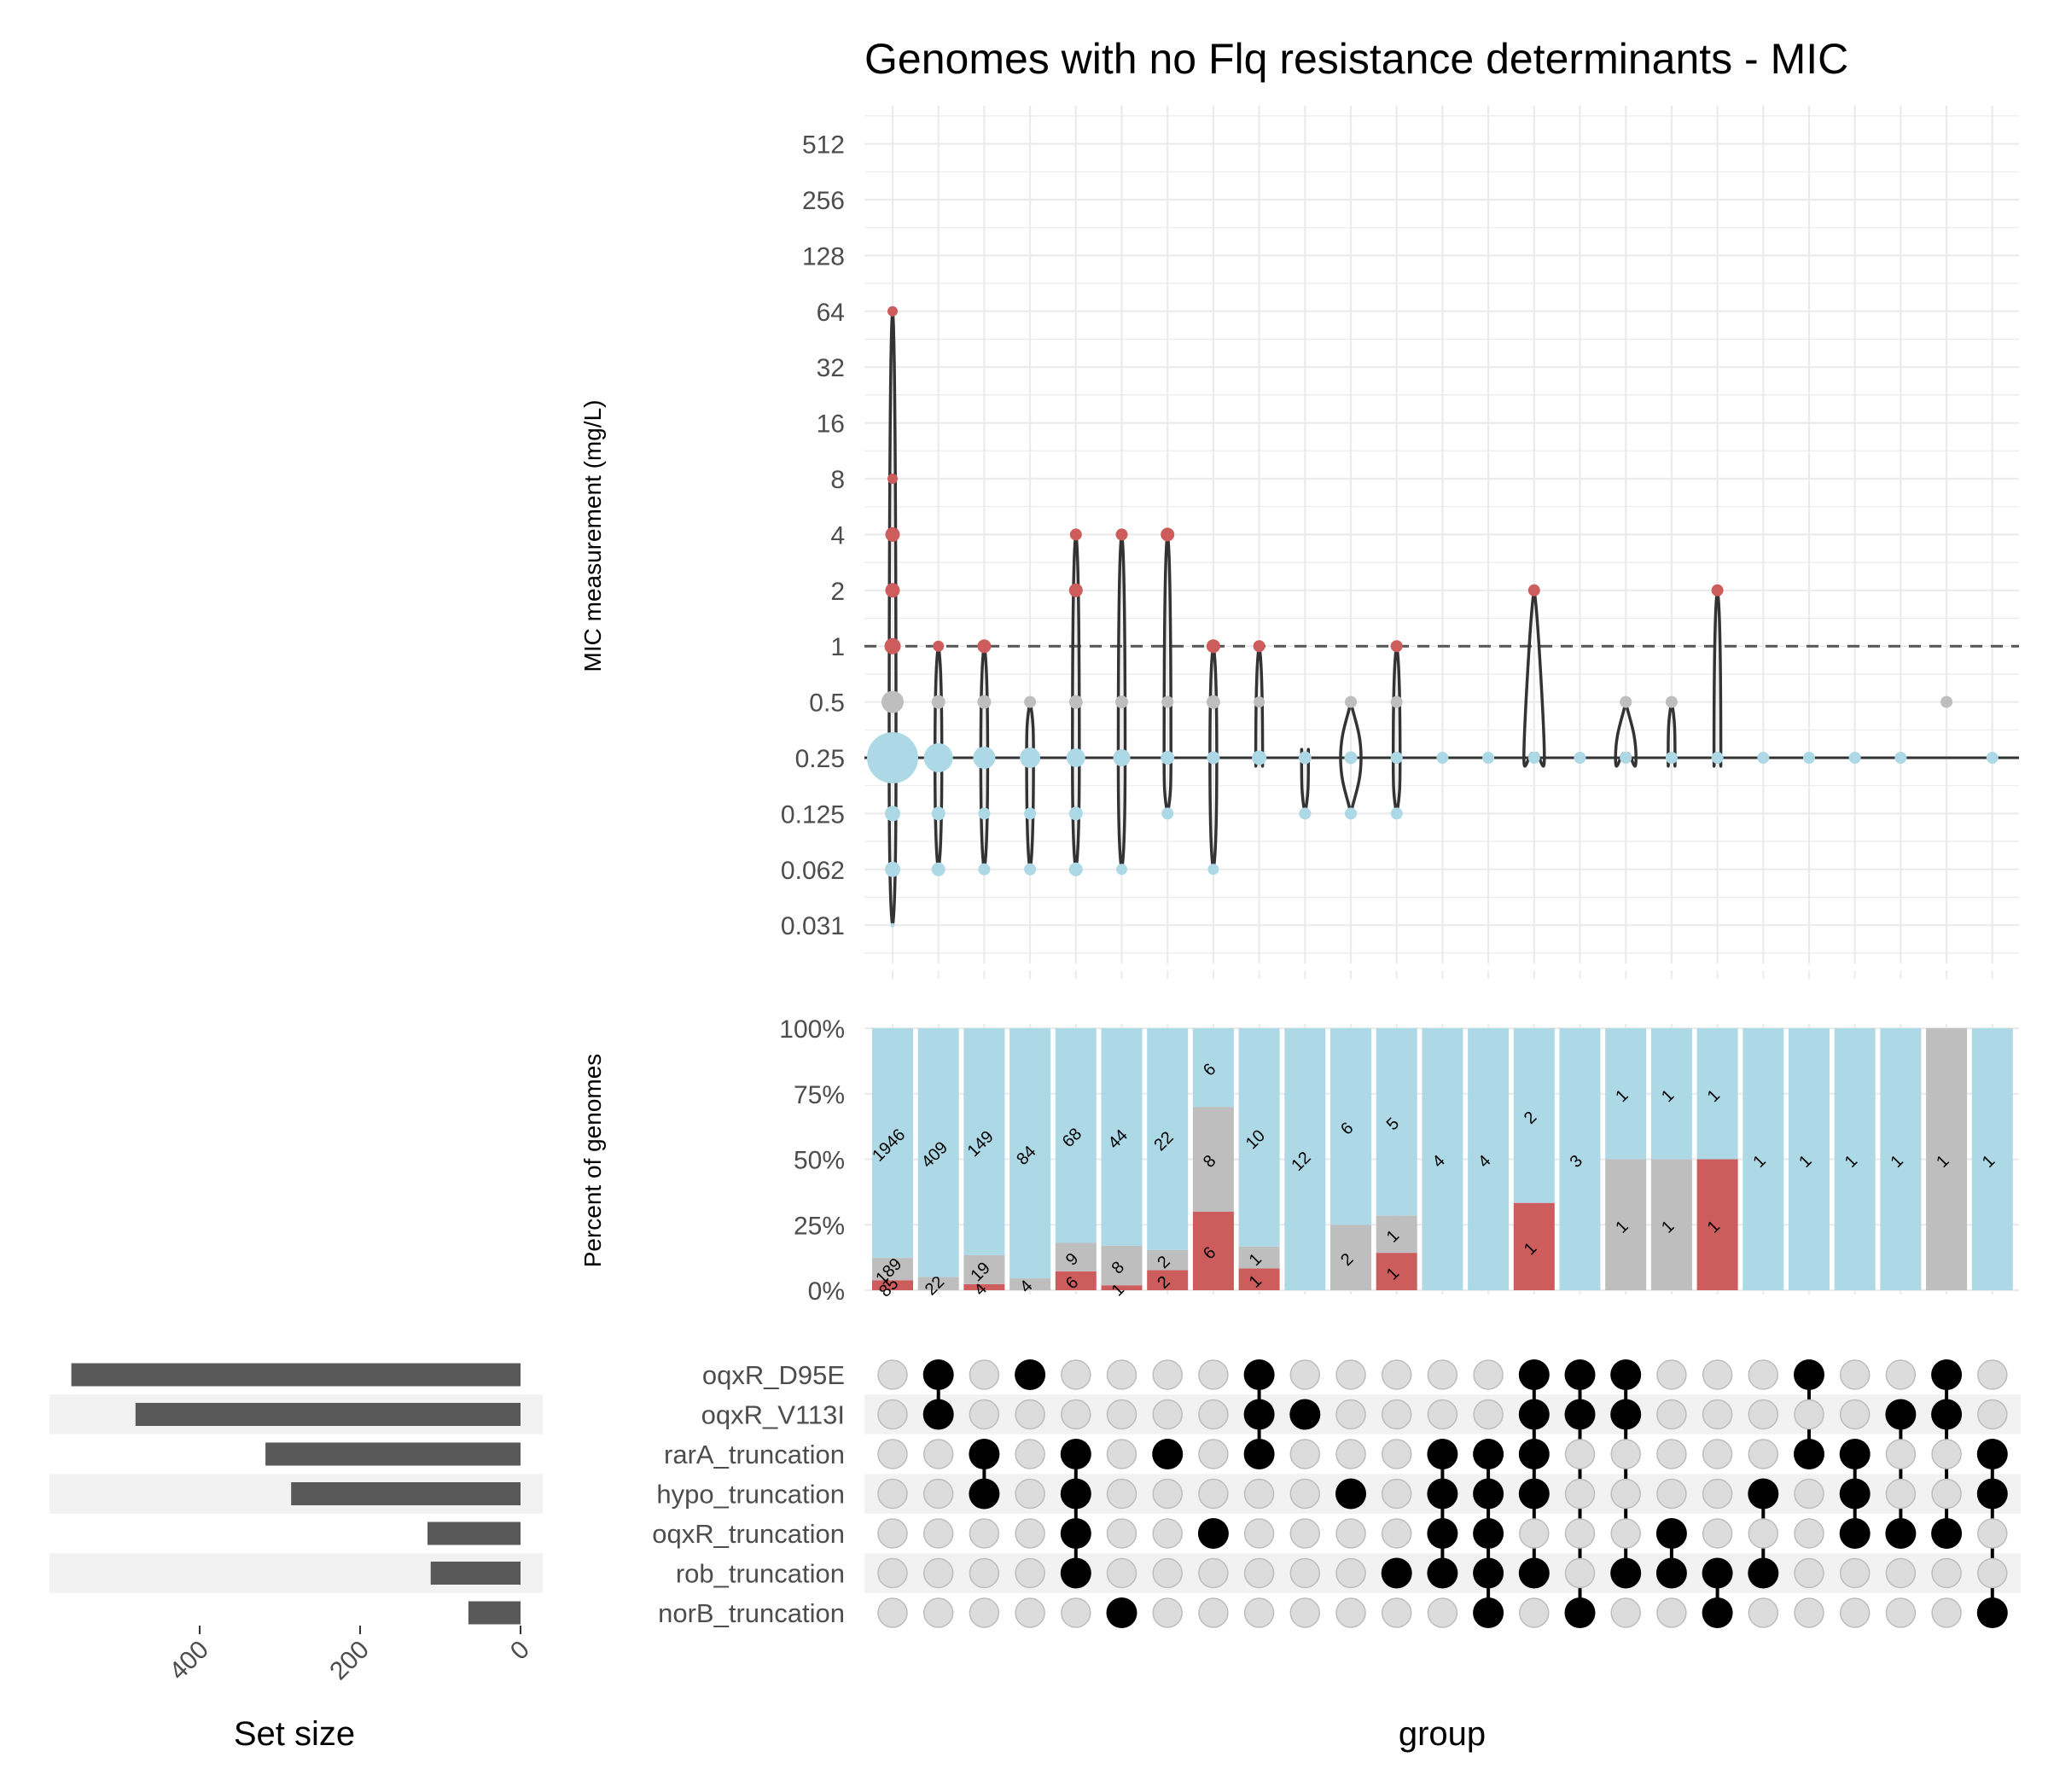 This screenshot has height=1792, width=2048. What do you see at coordinates (819, 1161) in the screenshot?
I see `pct-y-tick-label: 50%` at bounding box center [819, 1161].